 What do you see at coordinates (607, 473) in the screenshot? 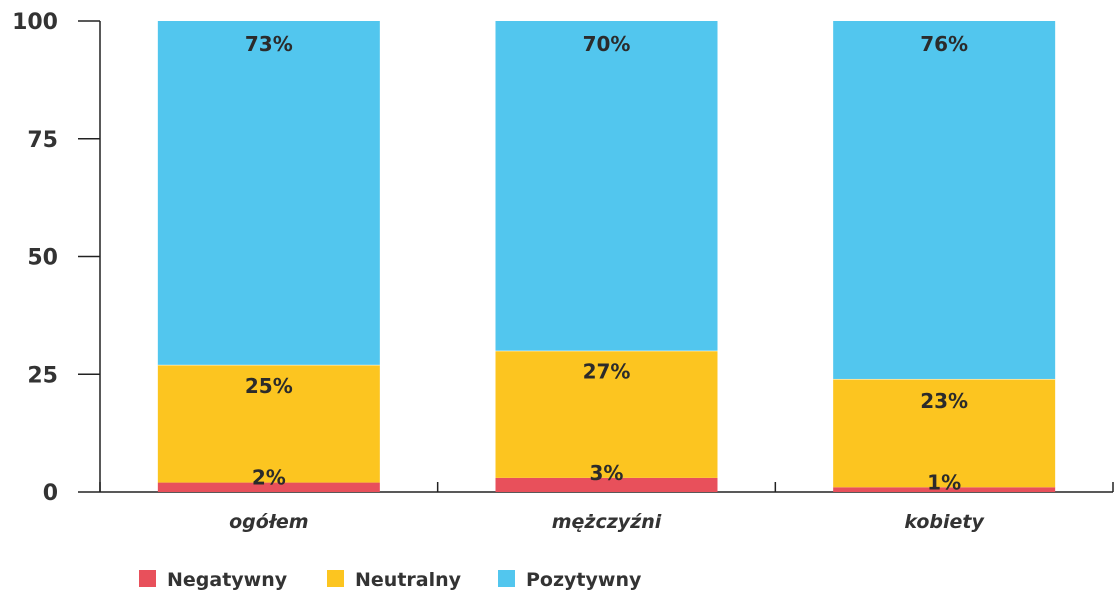
I see `data-label: 3%` at bounding box center [607, 473].